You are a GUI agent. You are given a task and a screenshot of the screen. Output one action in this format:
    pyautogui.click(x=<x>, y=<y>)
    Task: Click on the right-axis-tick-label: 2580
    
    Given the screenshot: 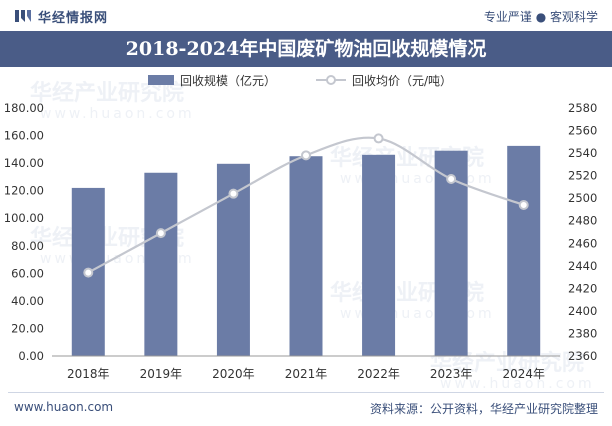 What is the action you would take?
    pyautogui.click(x=582, y=108)
    